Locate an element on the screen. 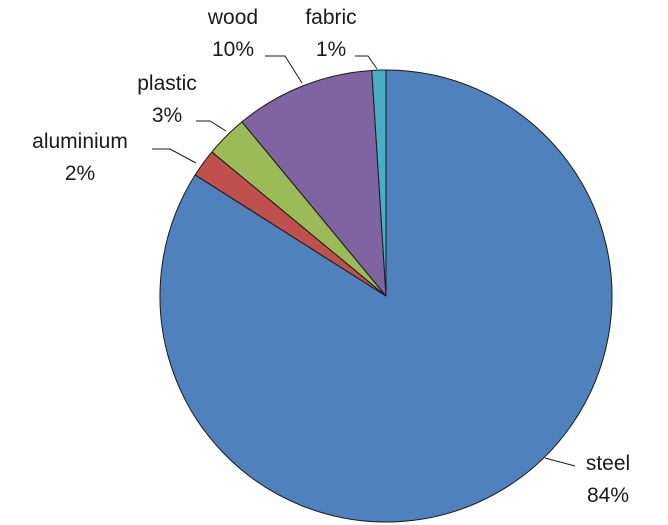 This screenshot has width=668, height=525. slice-label-name-fabric: fabric is located at coordinates (330, 17).